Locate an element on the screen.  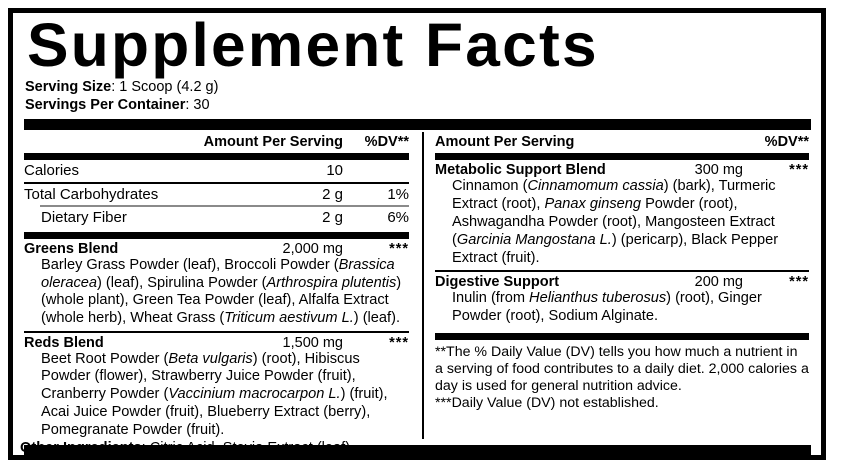
title-bar: Supplement Facts is located at coordinates (417, 44).